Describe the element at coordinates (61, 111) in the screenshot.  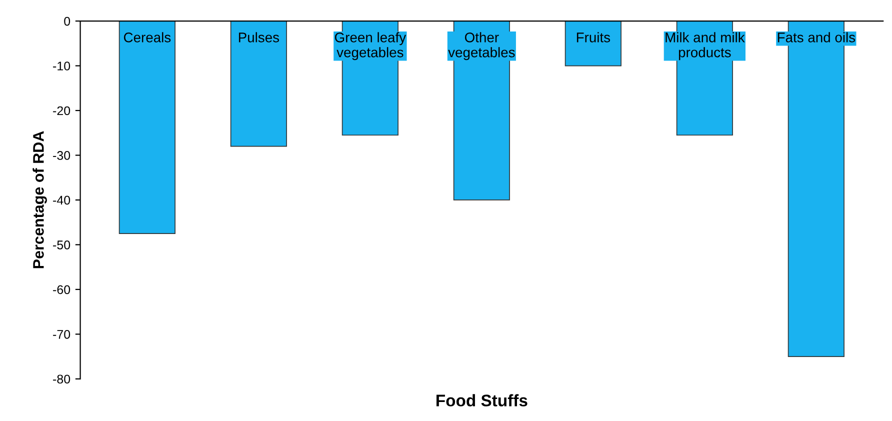
I see `y-tick-label: -20` at that location.